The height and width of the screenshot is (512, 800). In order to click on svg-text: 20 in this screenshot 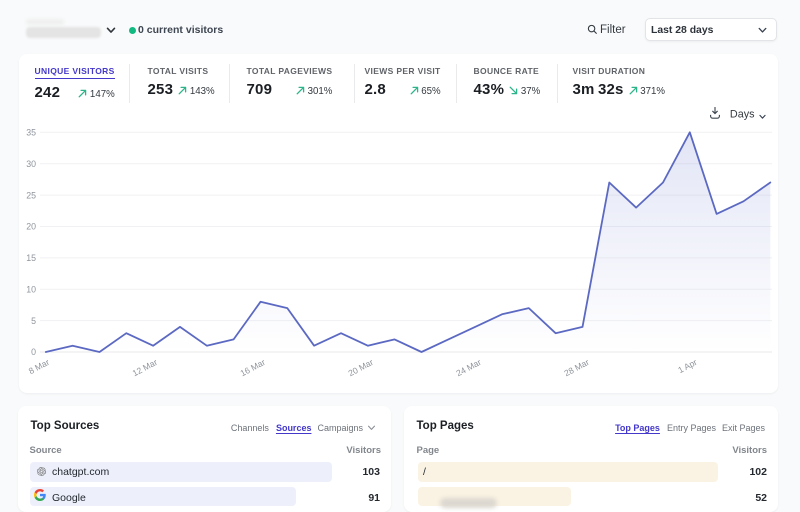, I will do `click(31, 227)`.